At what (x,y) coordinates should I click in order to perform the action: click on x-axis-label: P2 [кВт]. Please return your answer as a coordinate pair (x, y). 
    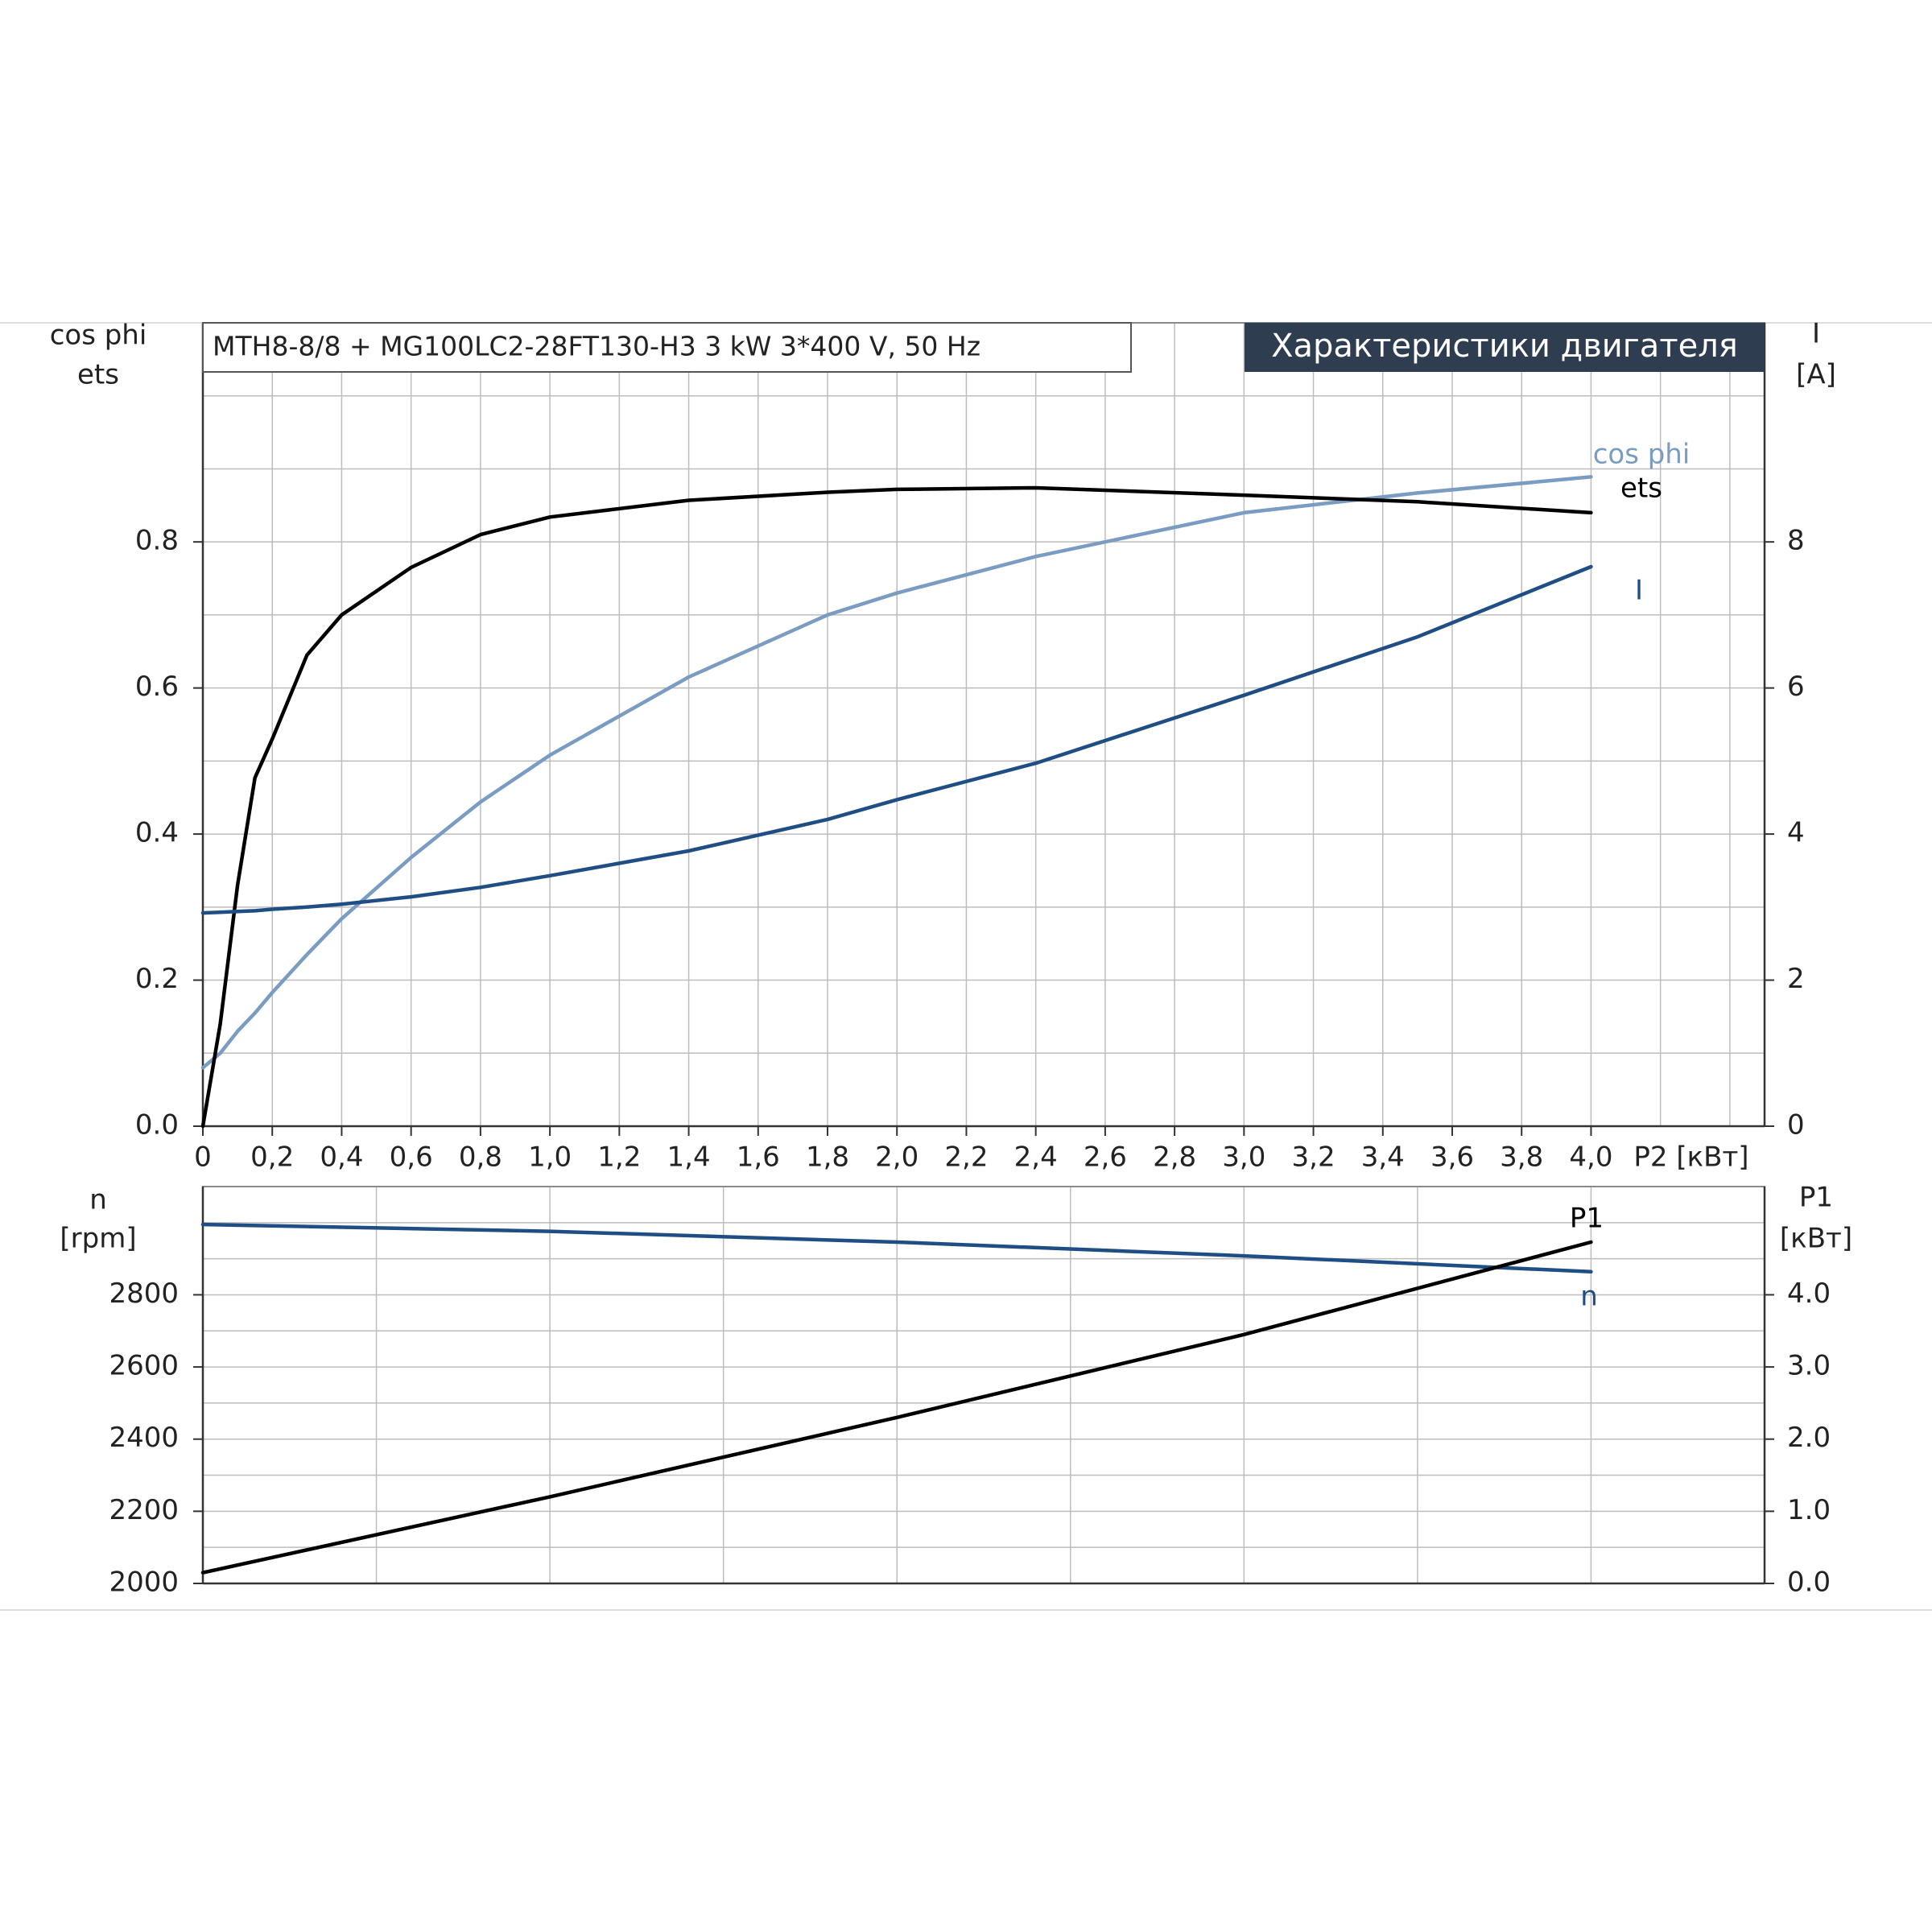
    Looking at the image, I should click on (1690, 1157).